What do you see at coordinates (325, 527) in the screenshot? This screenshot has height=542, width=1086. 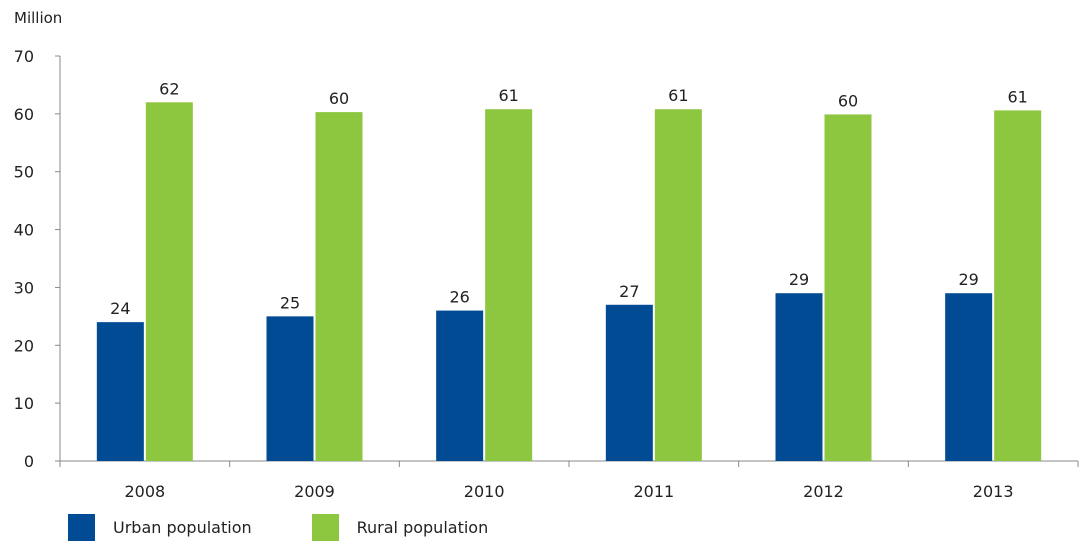 I see `legend-swatch-rural` at bounding box center [325, 527].